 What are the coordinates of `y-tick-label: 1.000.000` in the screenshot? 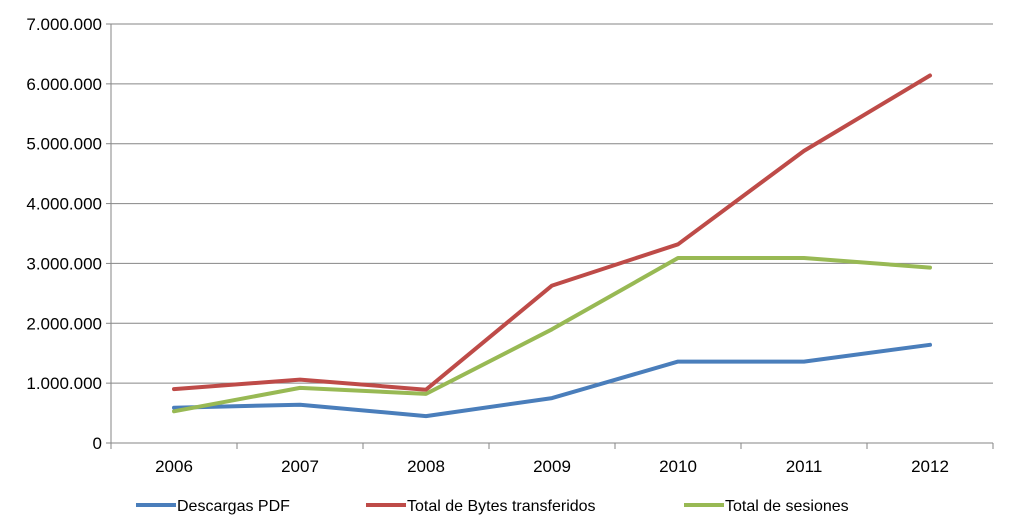 It's located at (64, 383).